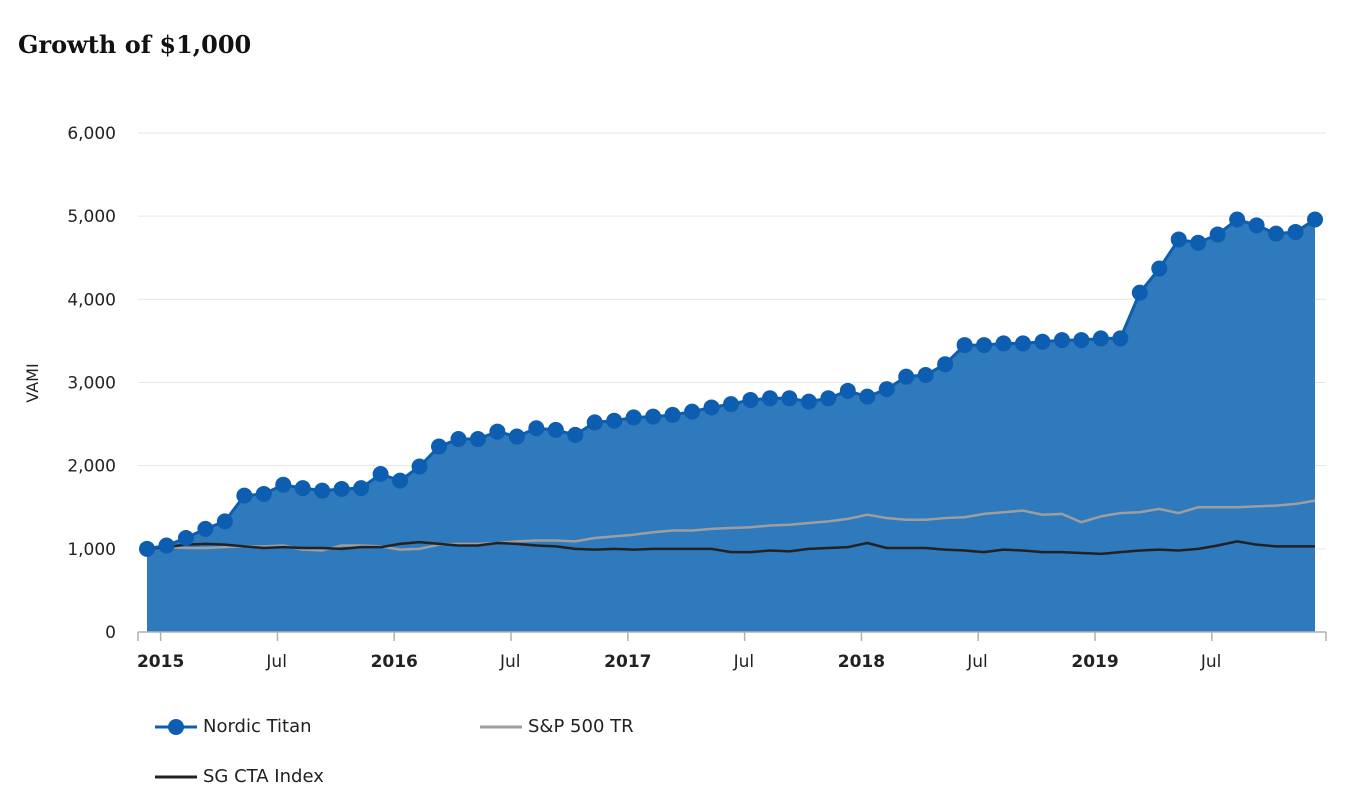  I want to click on x-tick-label: 2018, so click(861, 662).